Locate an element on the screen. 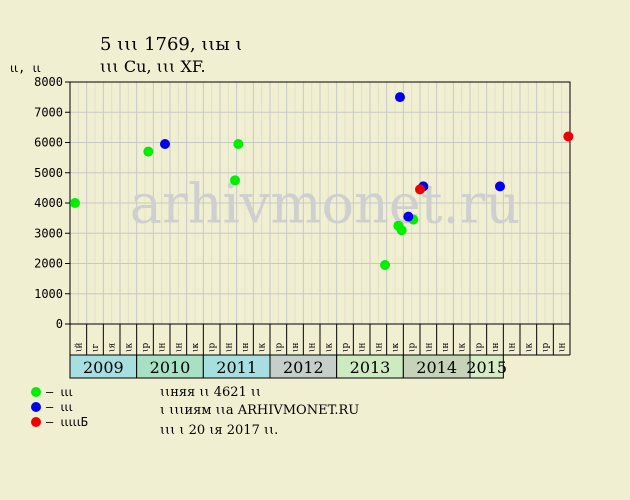 Image resolution: width=630 pixels, height=500 pixels. year-label-2015: 2015 is located at coordinates (486, 367).